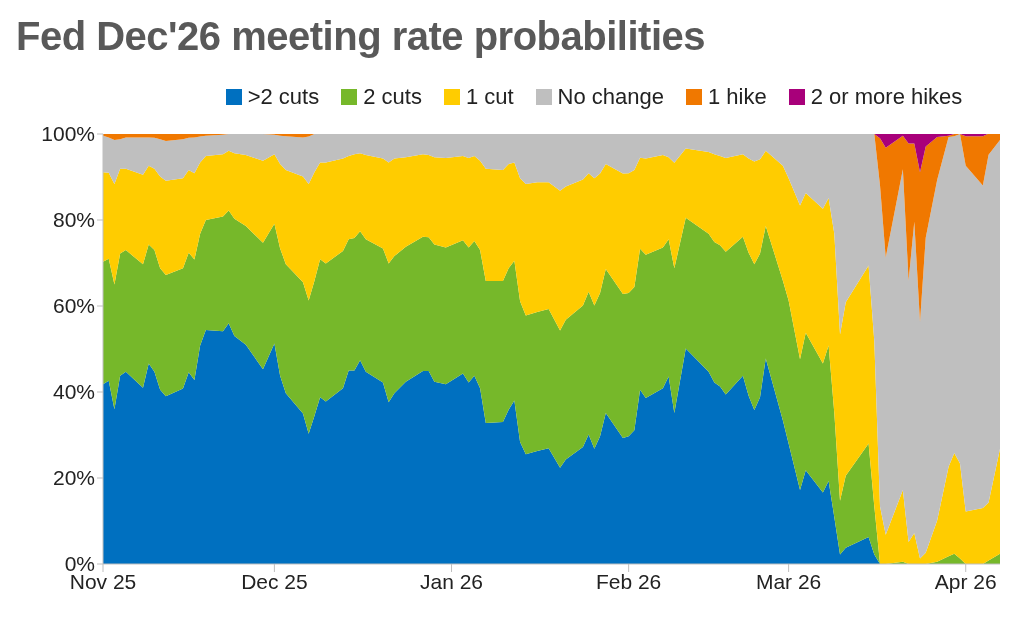 The height and width of the screenshot is (635, 1024). Describe the element at coordinates (68, 134) in the screenshot. I see `y-tick-label: 100%` at that location.